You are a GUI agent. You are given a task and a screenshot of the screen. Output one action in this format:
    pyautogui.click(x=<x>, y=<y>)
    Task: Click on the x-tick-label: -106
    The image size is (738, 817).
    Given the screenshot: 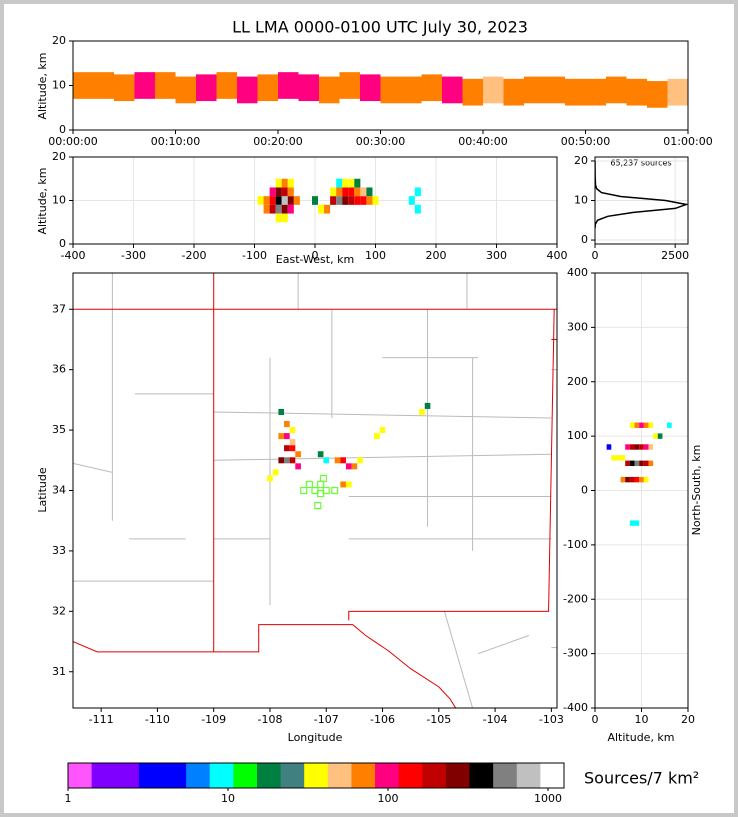 What is the action you would take?
    pyautogui.click(x=382, y=719)
    